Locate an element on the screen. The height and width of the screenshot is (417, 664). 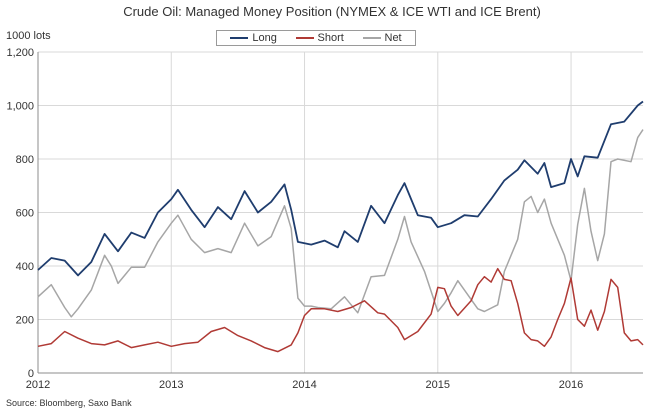
y-tick-label: 1,200 is located at coordinates (20, 53).